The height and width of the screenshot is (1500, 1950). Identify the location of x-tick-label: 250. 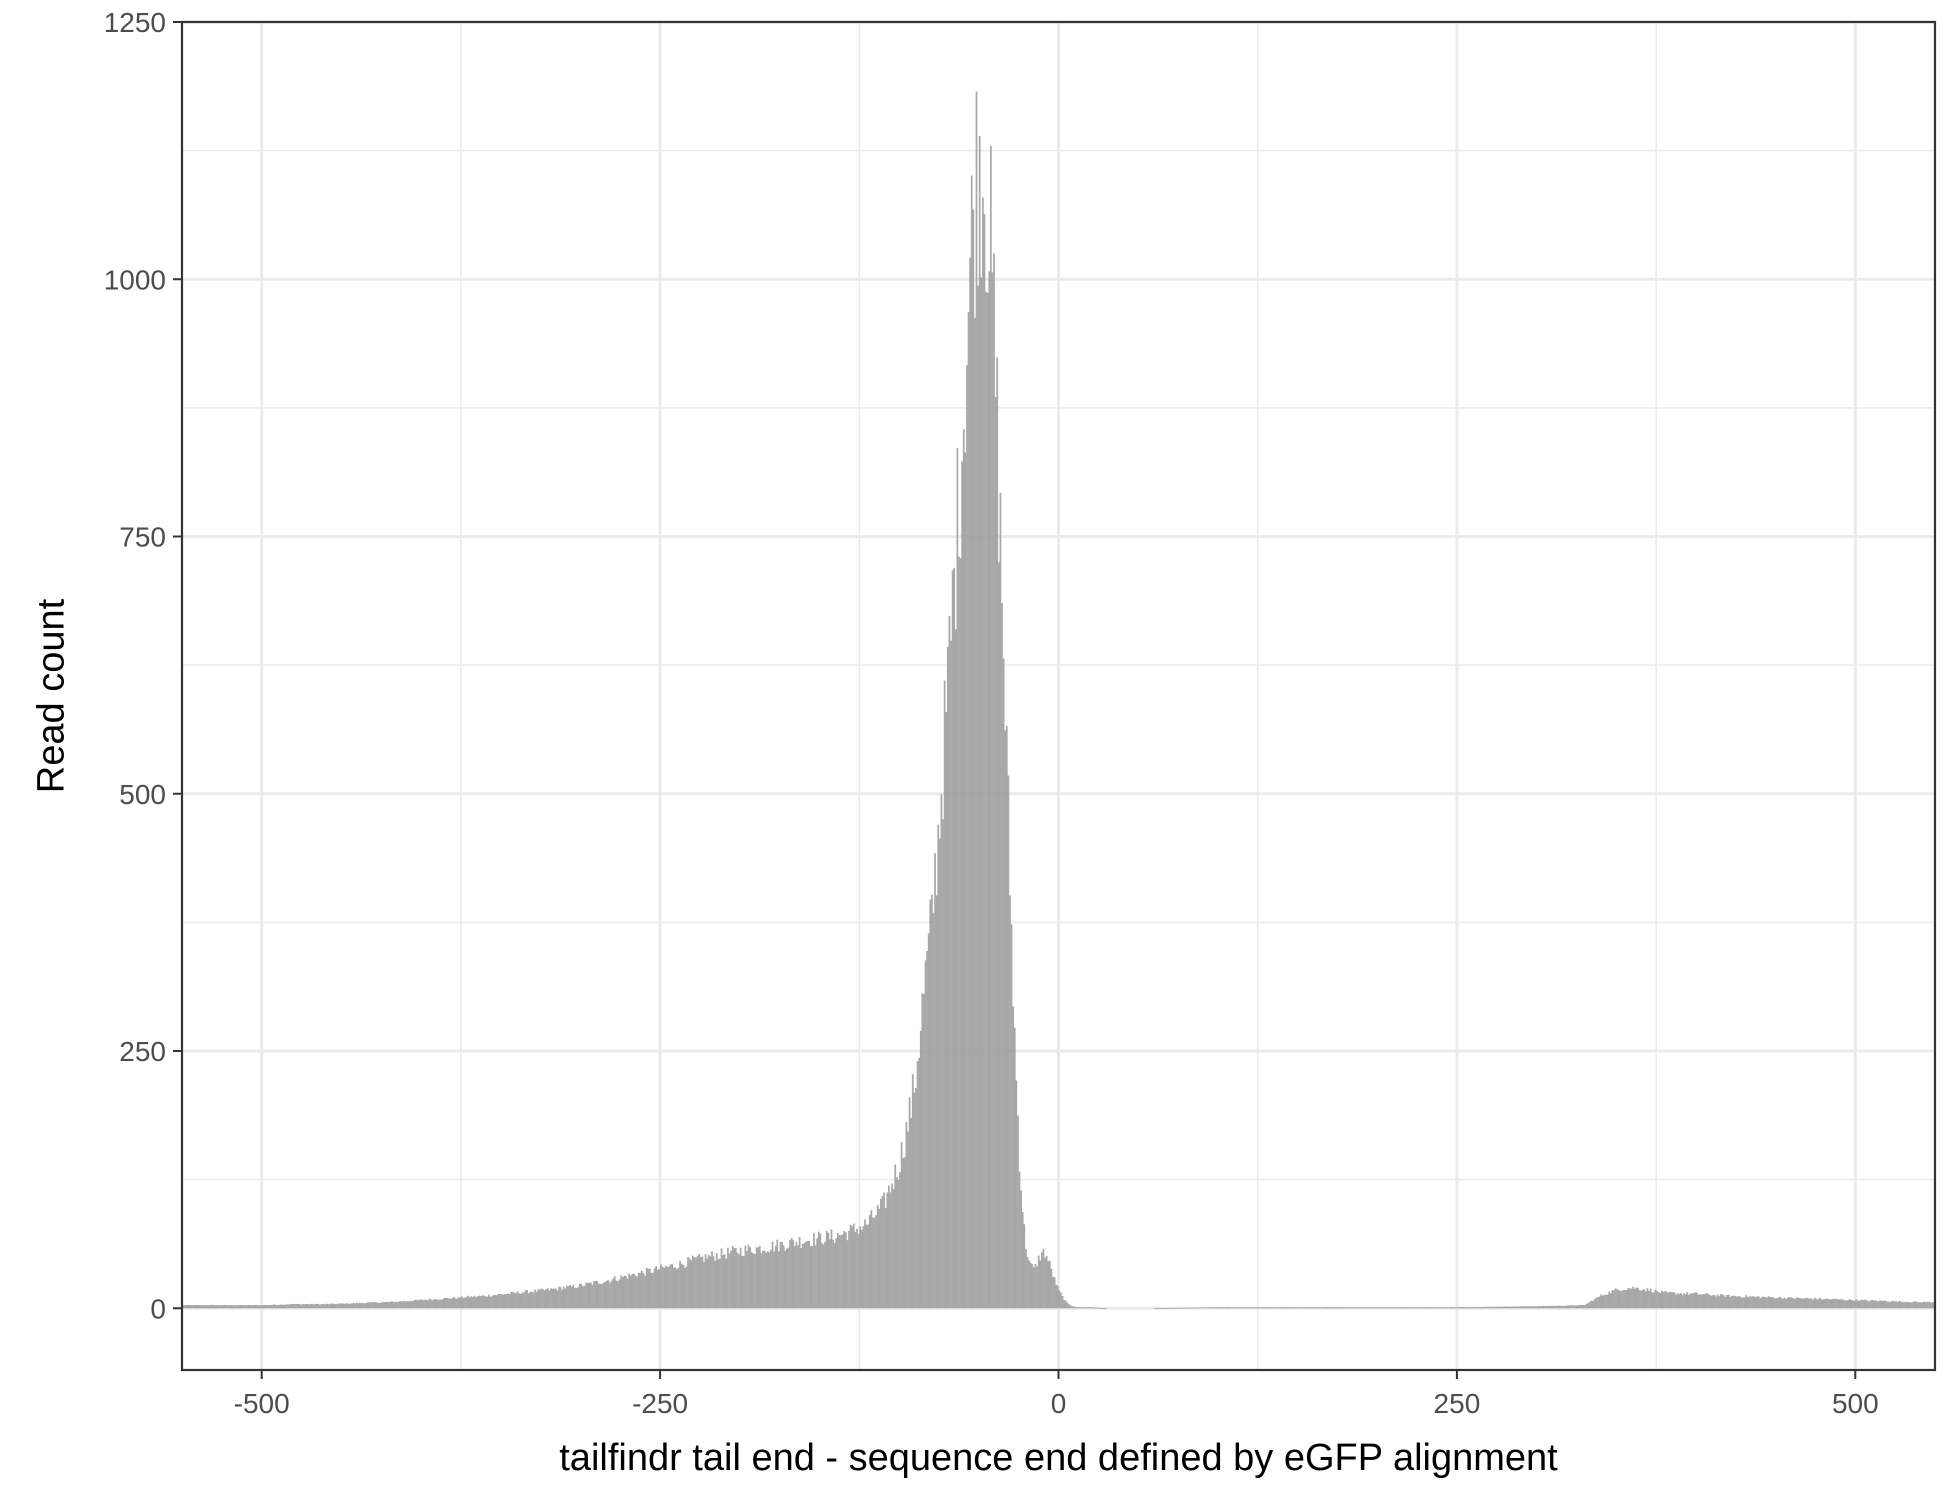
(1457, 1403).